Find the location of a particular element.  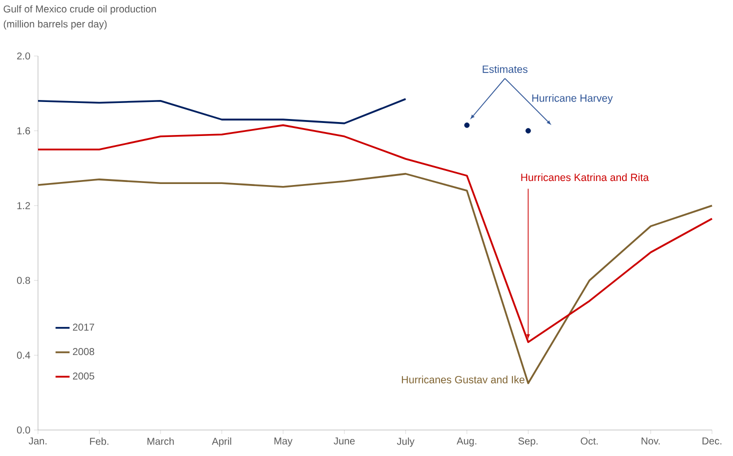

legend-label: 2005 is located at coordinates (83, 376).